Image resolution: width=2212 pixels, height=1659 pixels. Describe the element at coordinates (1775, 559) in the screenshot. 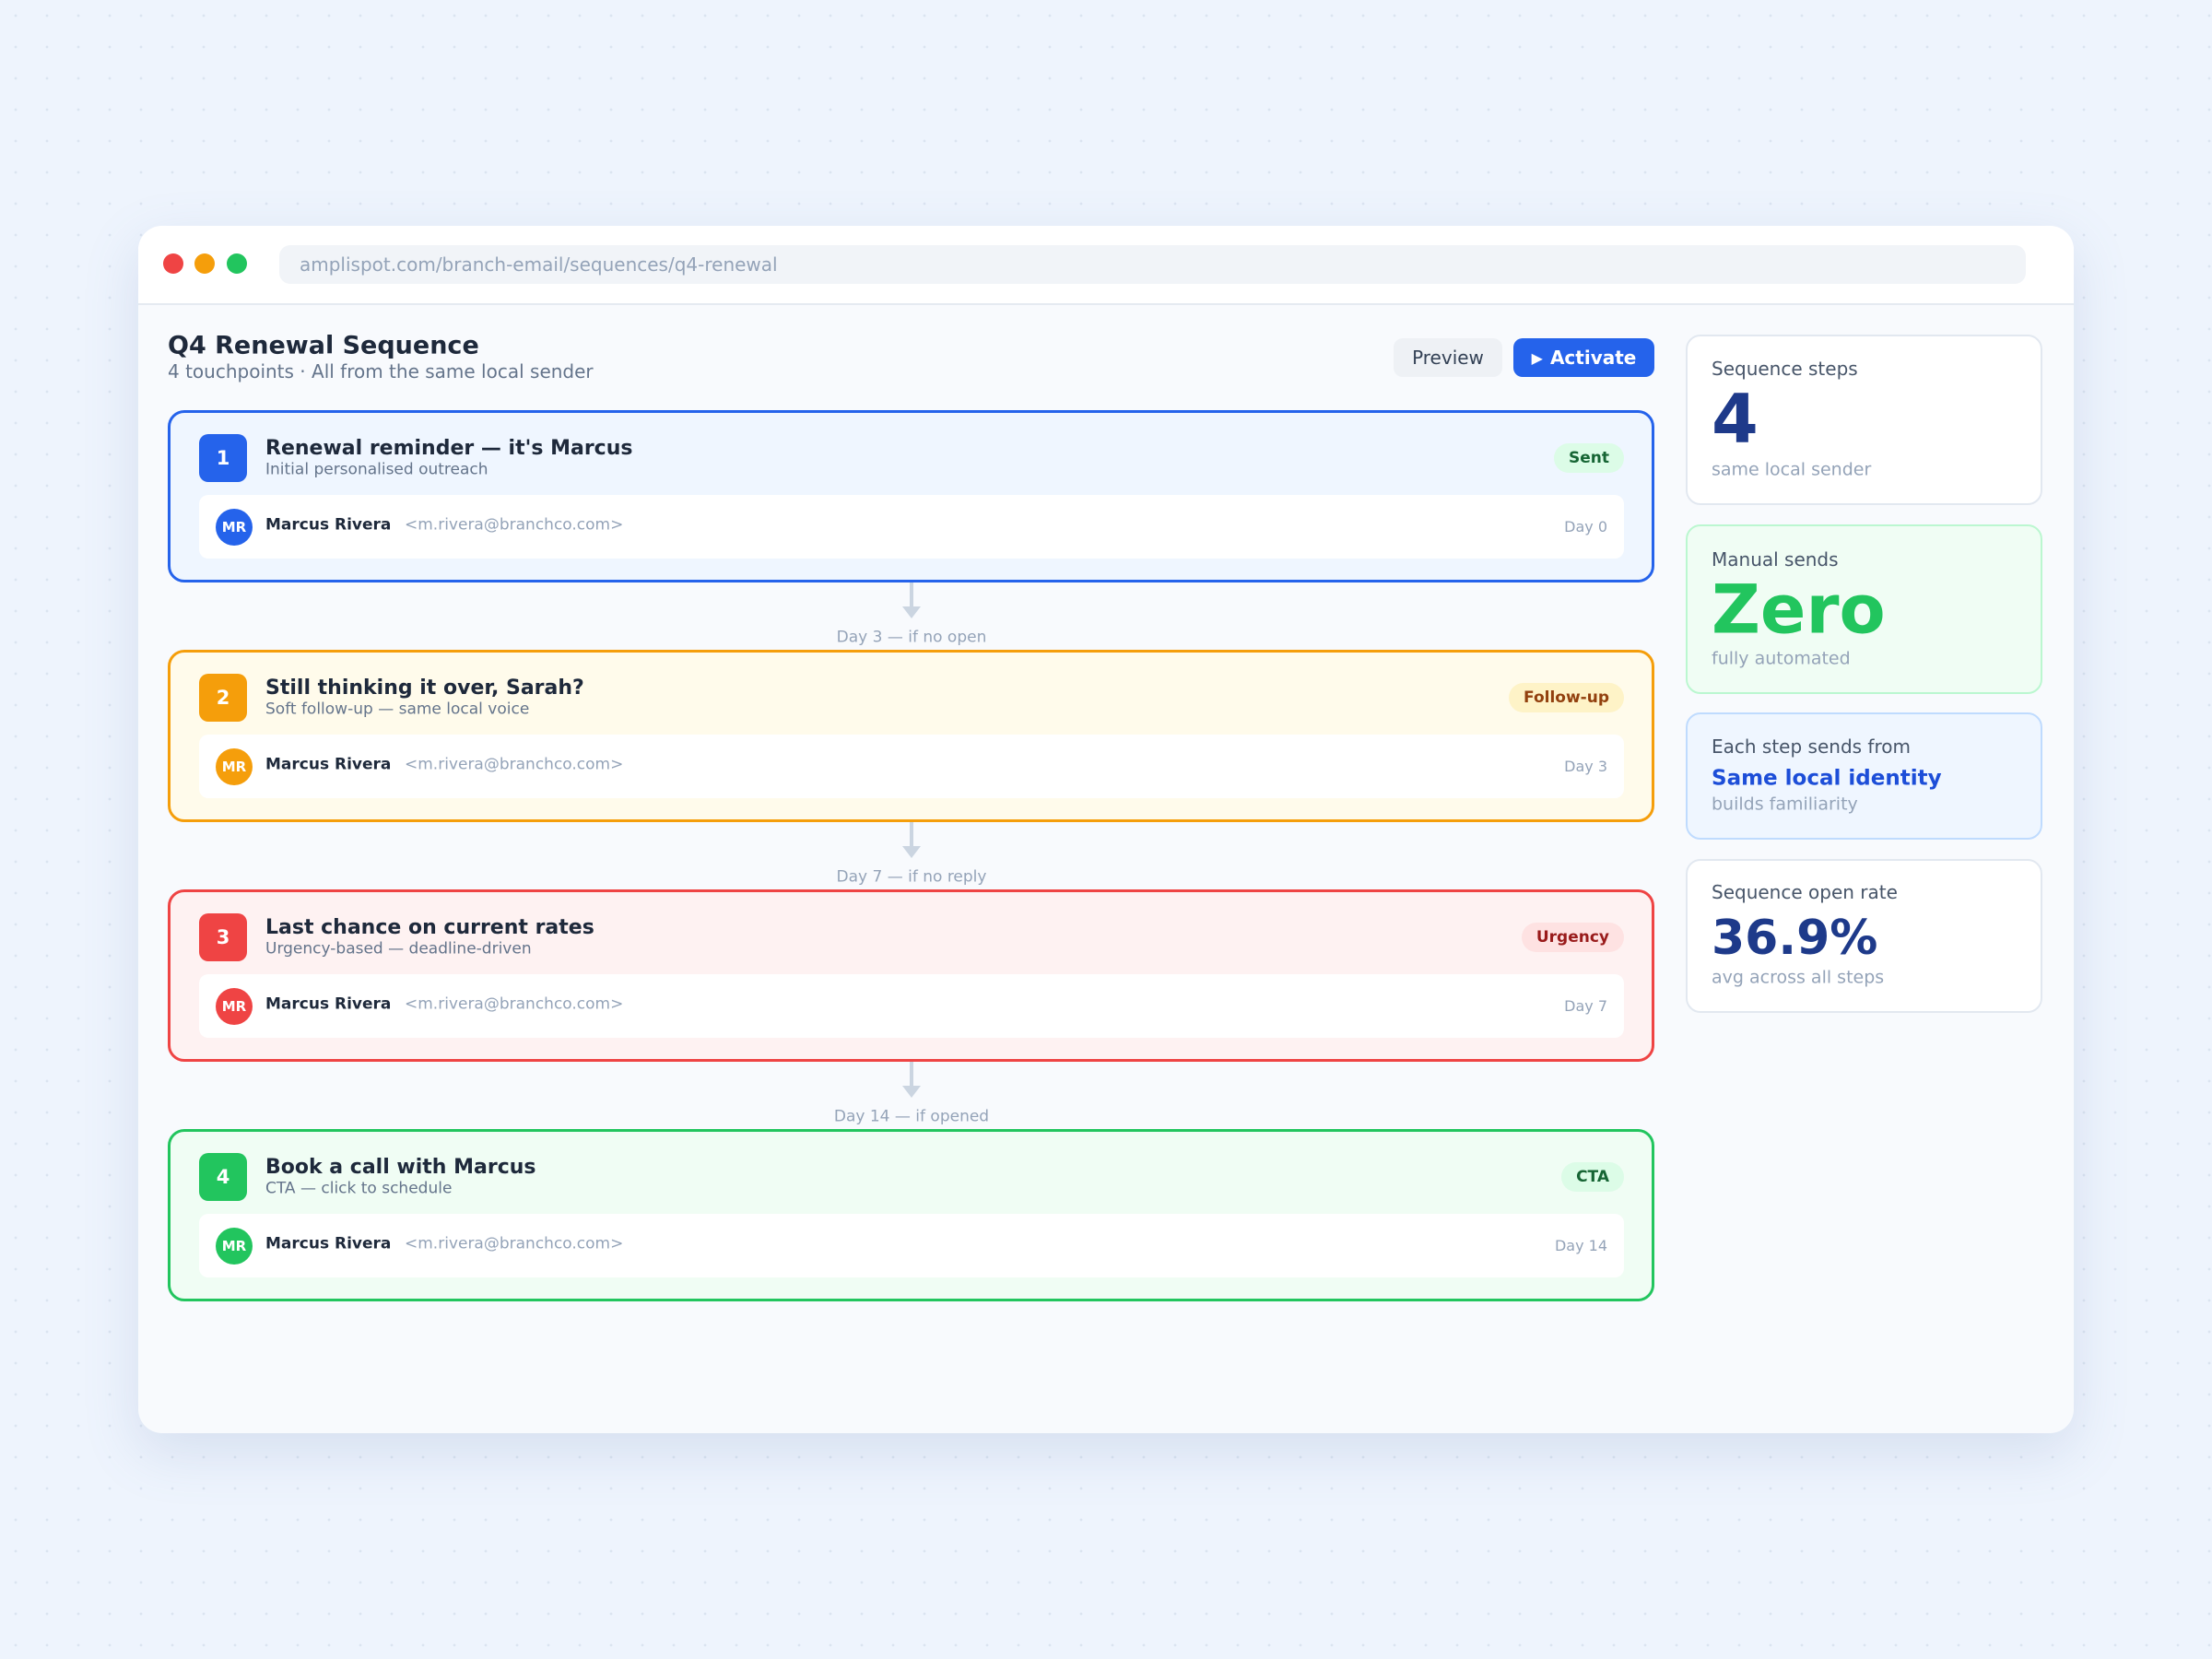

I see `stat-label: Manual sends` at that location.